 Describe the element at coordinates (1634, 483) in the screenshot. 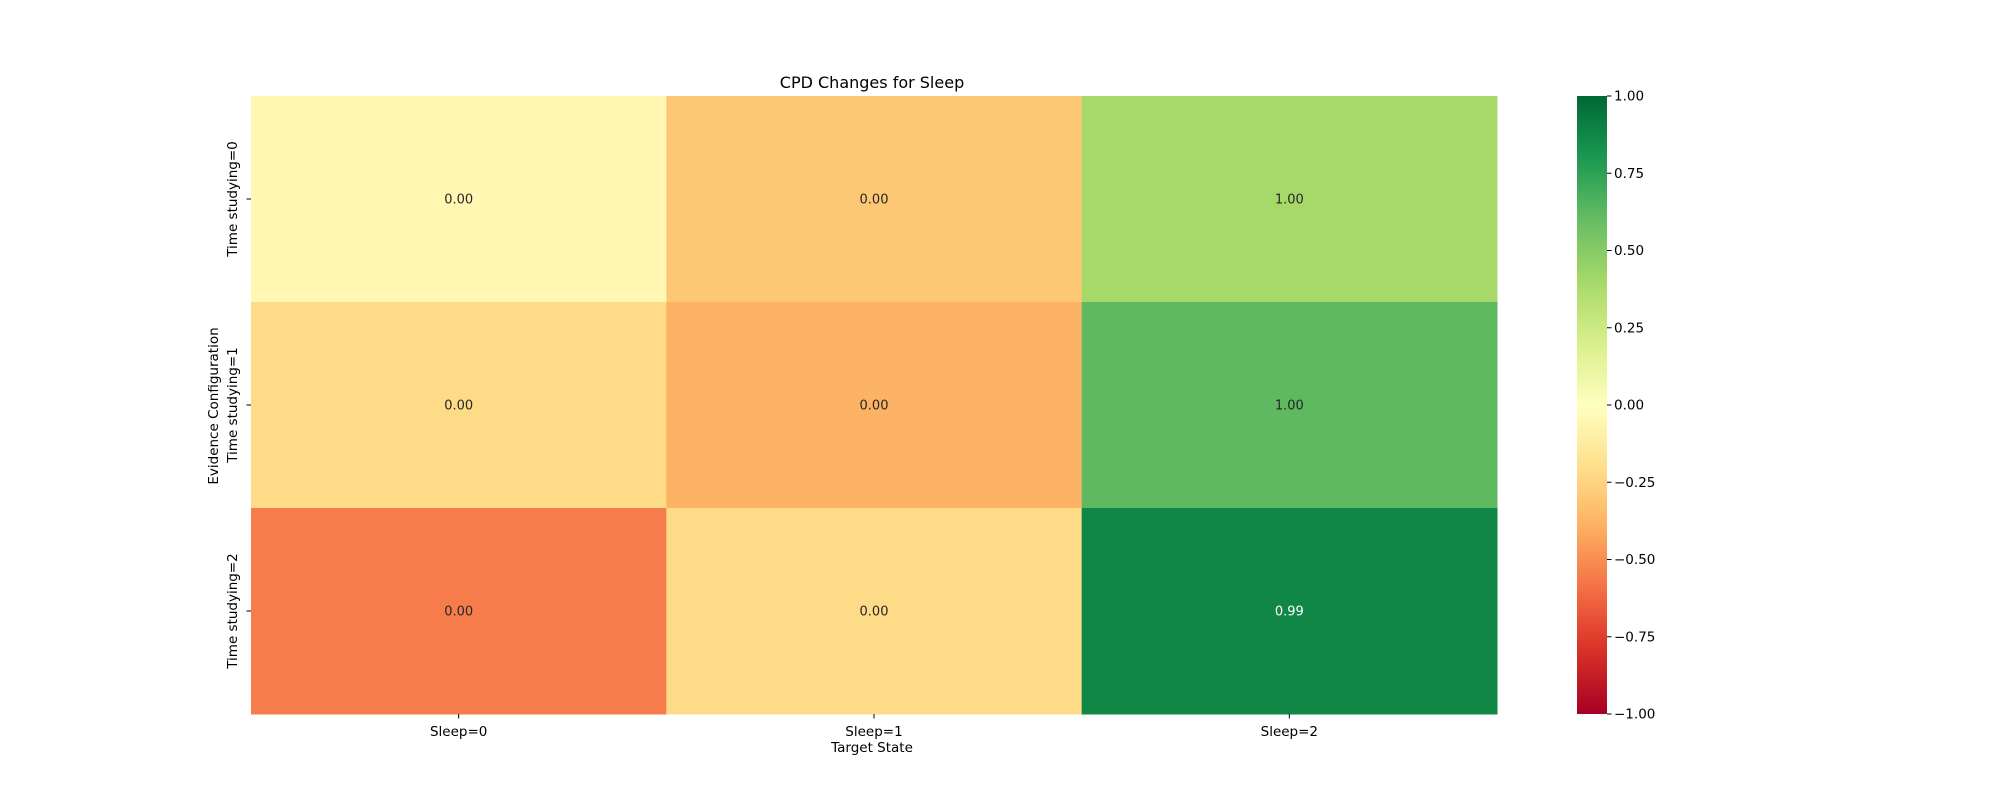

I see `colorbar-tick-label: −0.25` at that location.